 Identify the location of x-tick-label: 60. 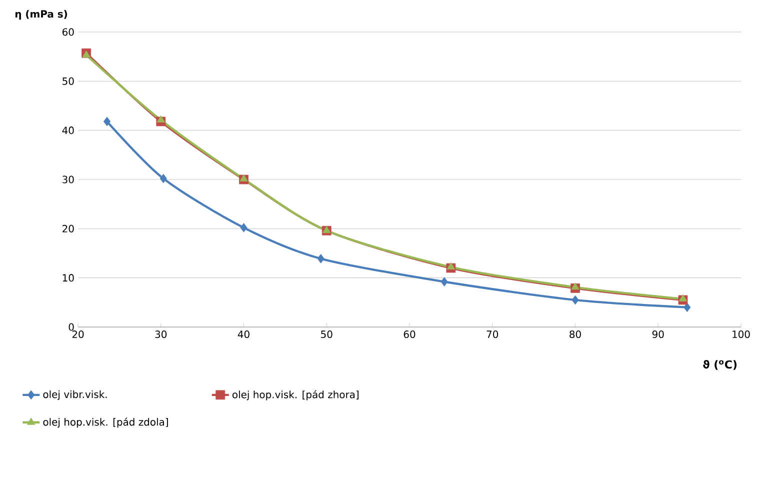
(410, 334).